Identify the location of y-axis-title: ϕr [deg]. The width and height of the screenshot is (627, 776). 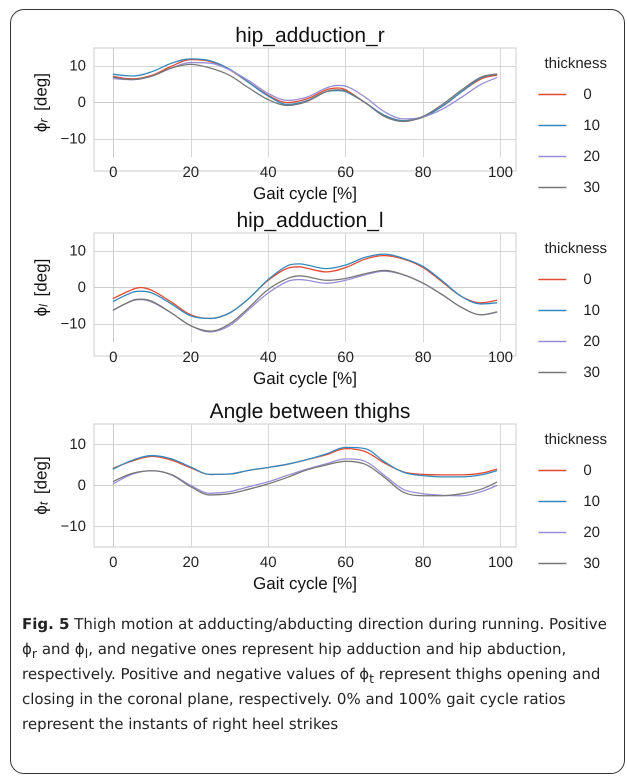
(41, 102).